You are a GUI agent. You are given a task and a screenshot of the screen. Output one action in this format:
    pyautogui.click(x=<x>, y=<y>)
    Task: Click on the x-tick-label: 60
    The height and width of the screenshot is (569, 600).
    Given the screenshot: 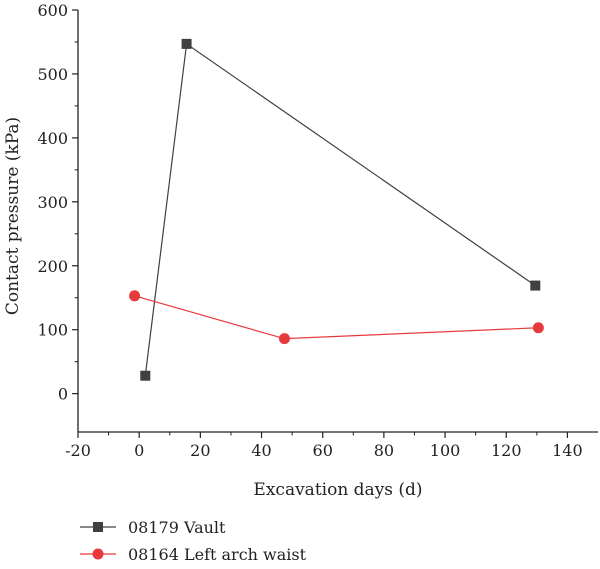 What is the action you would take?
    pyautogui.click(x=323, y=450)
    